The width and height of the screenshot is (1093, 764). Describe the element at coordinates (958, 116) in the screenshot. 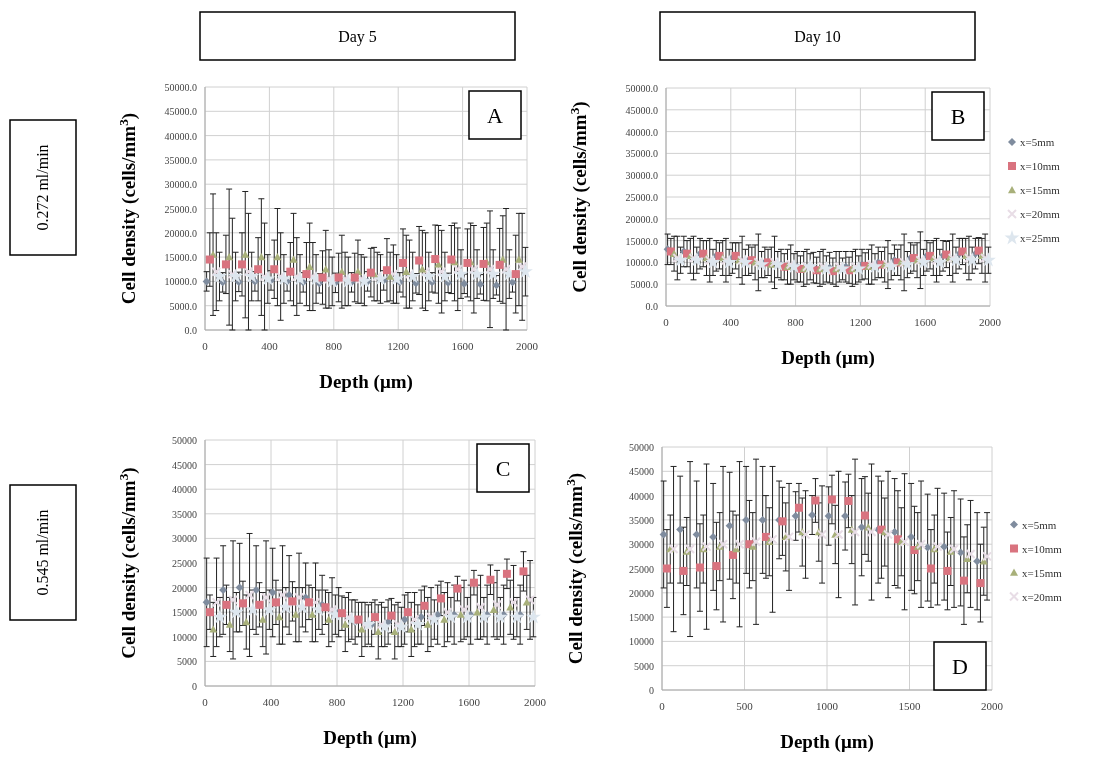

I see `text: B` at that location.